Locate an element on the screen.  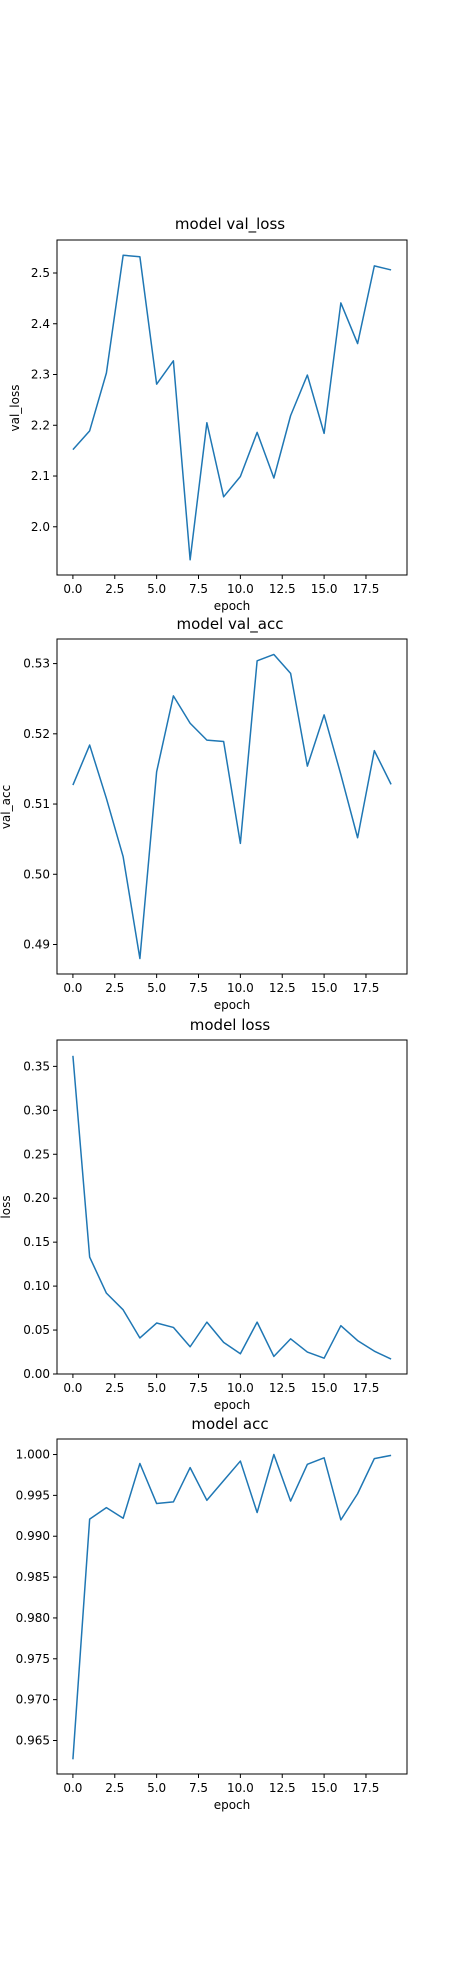
y-tick-label: 0.30 is located at coordinates (36, 1110).